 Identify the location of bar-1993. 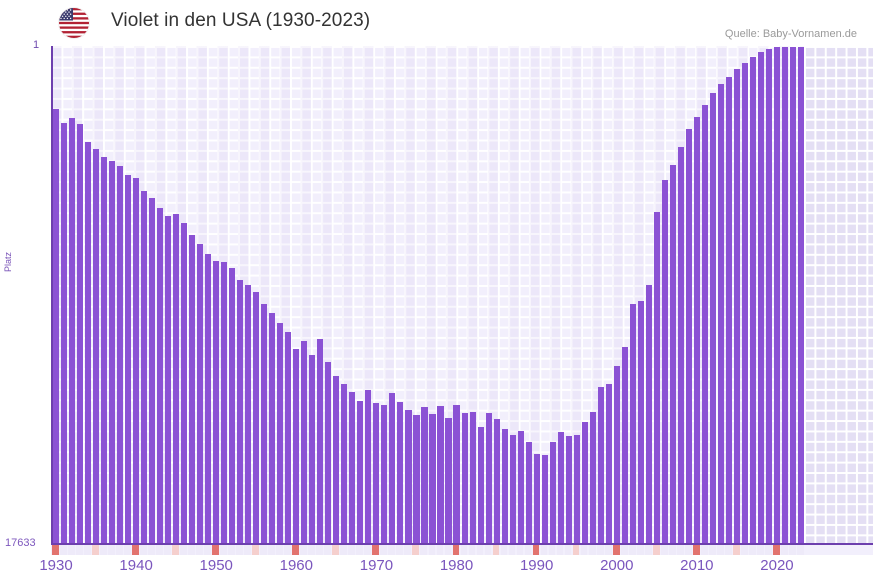
(560, 488).